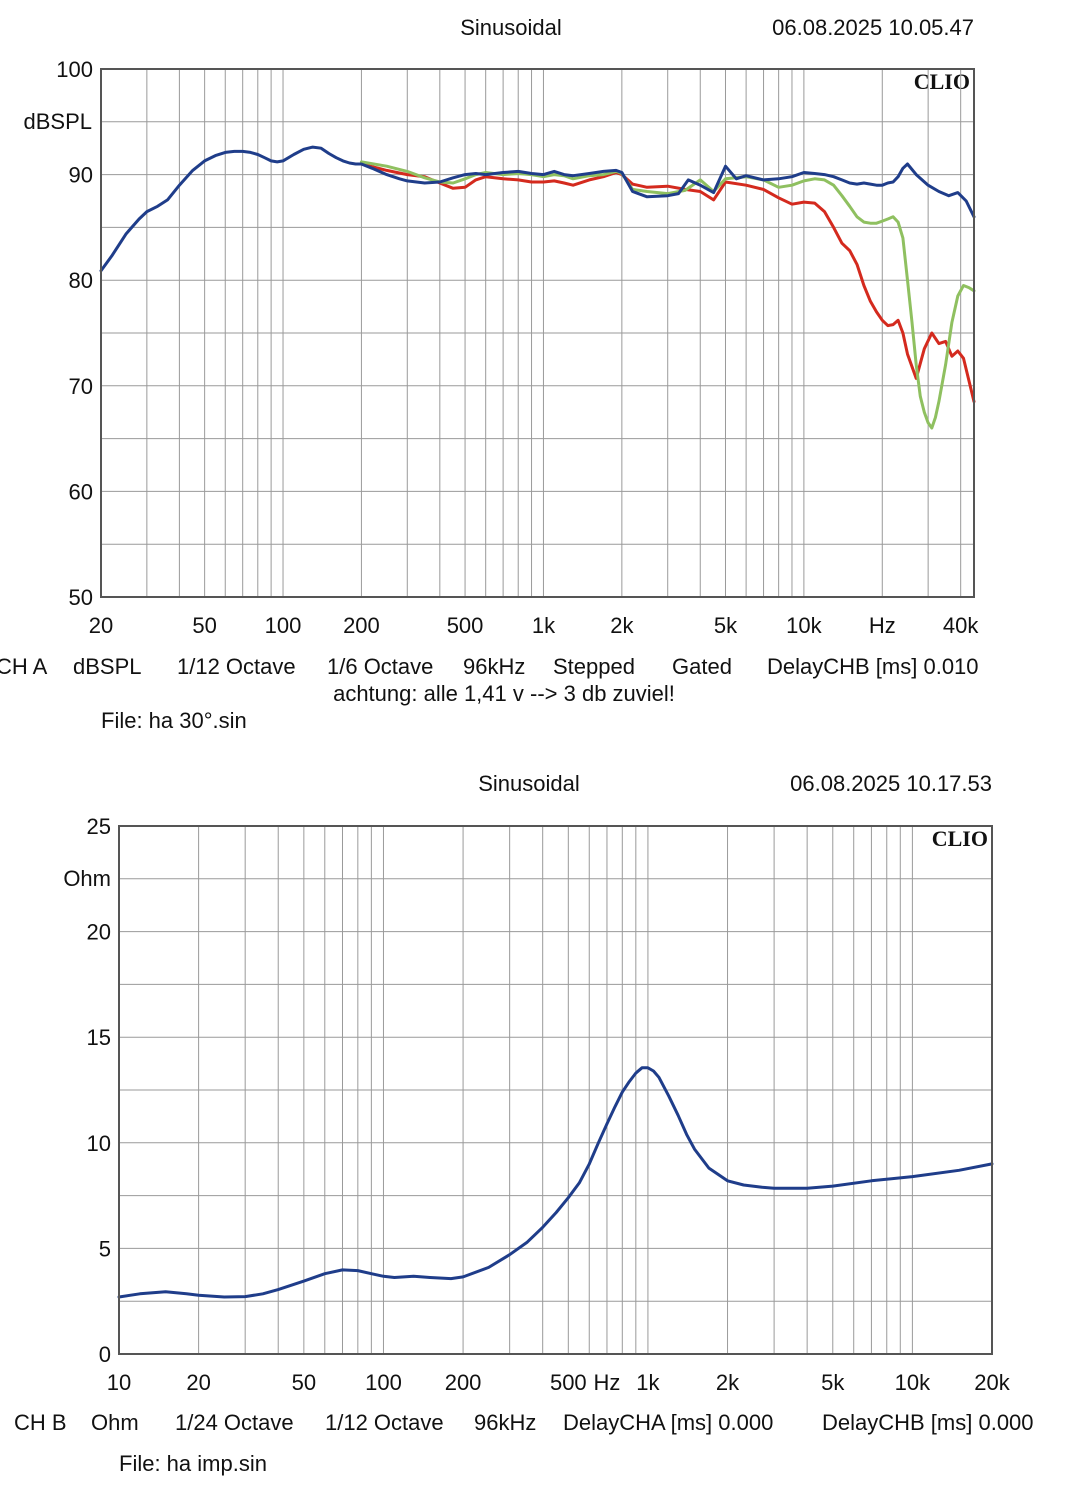 The width and height of the screenshot is (1070, 1500). Describe the element at coordinates (107, 666) in the screenshot. I see `settings-item: dBSPL` at that location.